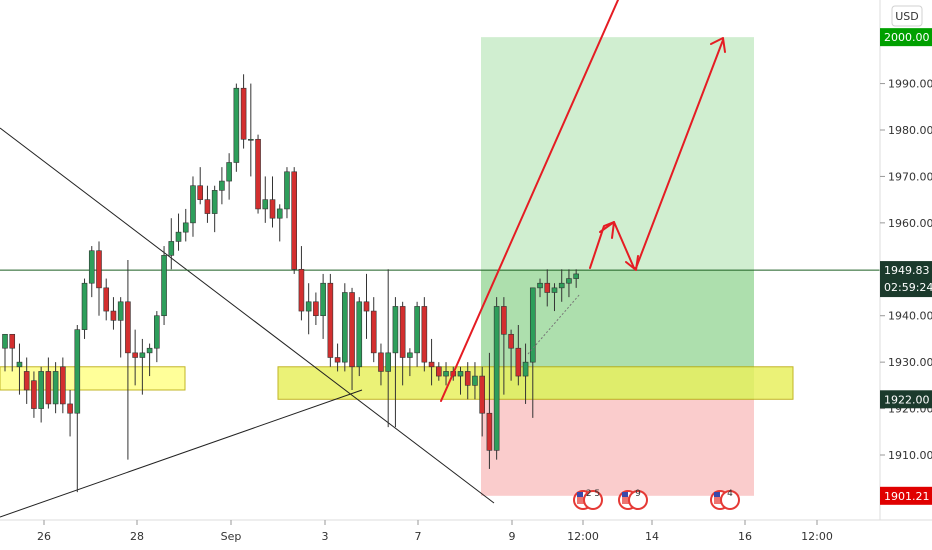 This screenshot has width=932, height=550. What do you see at coordinates (617, 447) in the screenshot?
I see `stop-loss-zone` at bounding box center [617, 447].